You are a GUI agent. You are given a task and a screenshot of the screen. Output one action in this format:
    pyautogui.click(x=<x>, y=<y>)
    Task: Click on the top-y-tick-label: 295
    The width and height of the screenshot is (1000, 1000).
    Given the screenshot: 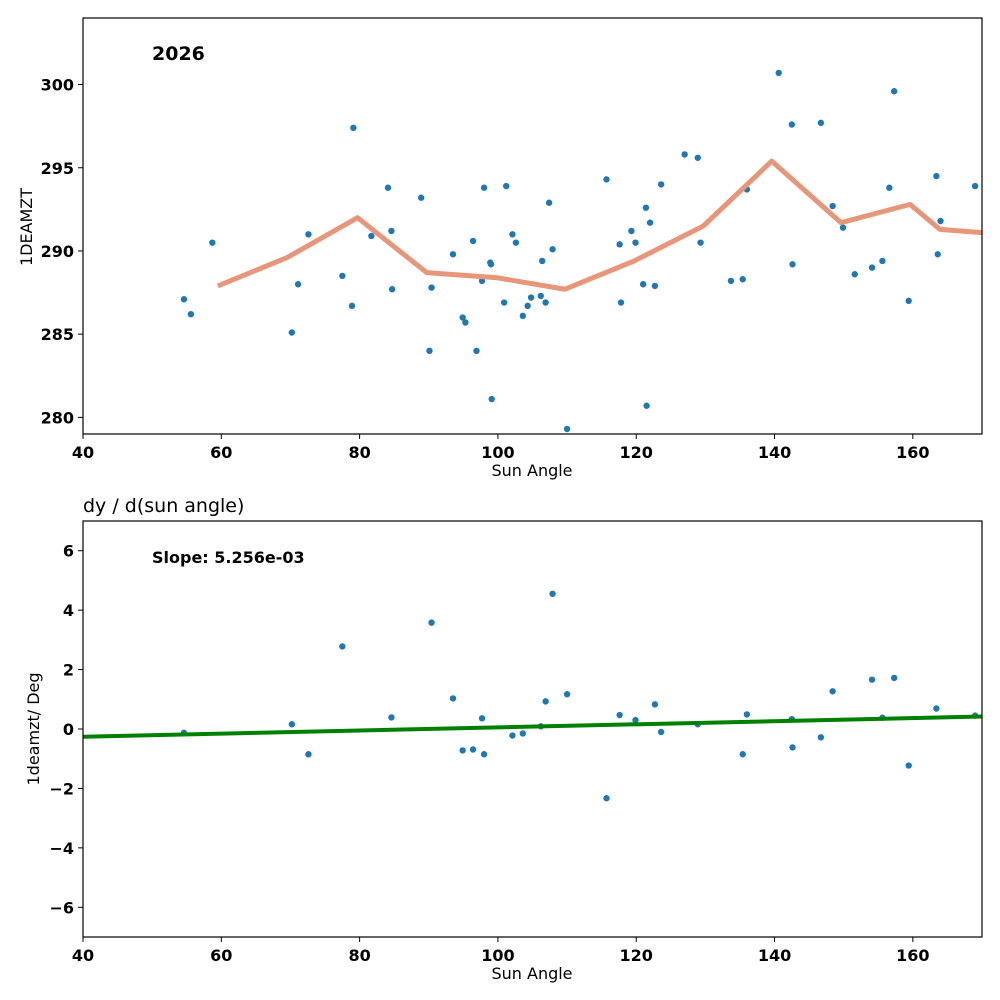 What is the action you would take?
    pyautogui.click(x=57, y=168)
    